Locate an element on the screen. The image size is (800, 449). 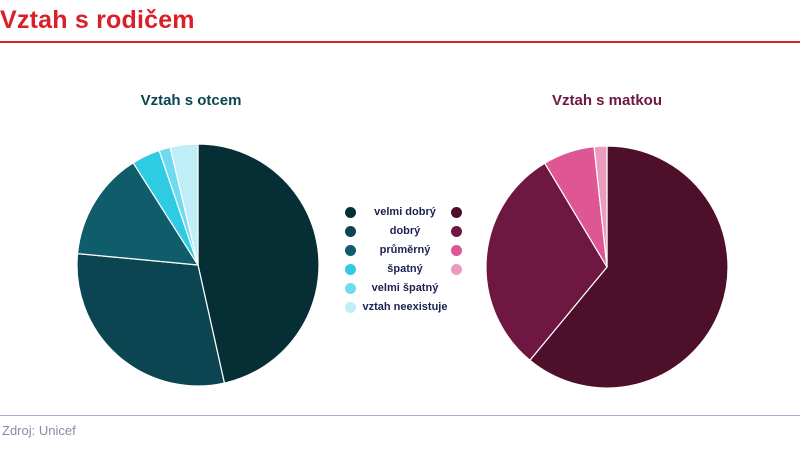
page-title: Vztah s rodičem is located at coordinates (97, 20).